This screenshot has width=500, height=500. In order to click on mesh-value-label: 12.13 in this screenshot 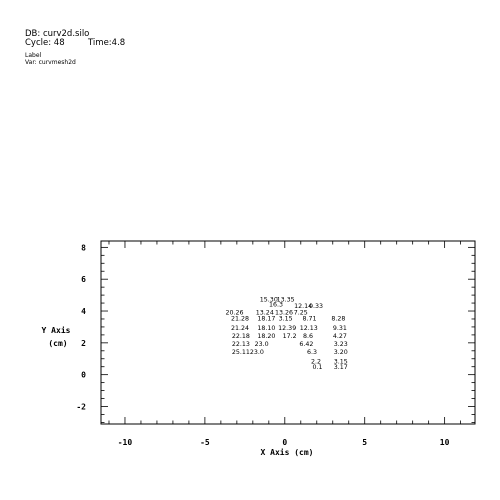, I will do `click(309, 328)`.